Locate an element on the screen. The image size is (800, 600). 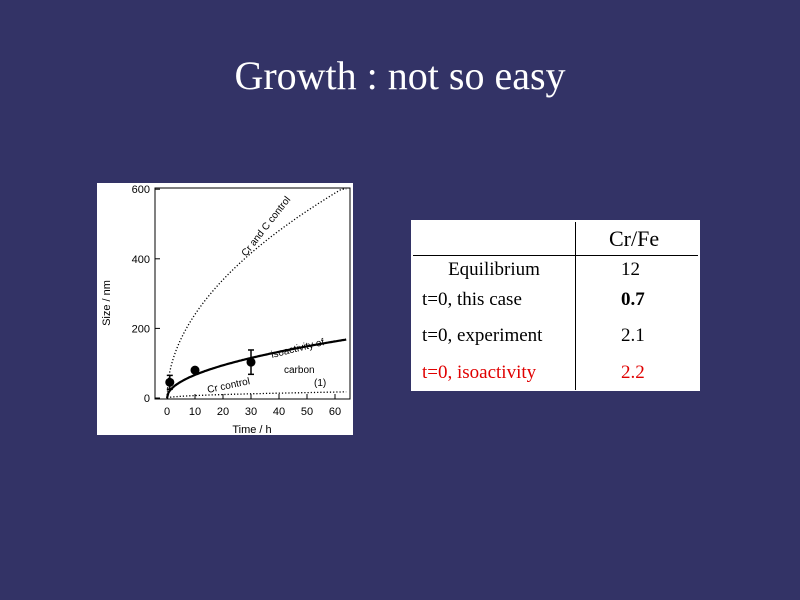
curve-label-cr-c-control: Cr and C control is located at coordinates (266, 227).